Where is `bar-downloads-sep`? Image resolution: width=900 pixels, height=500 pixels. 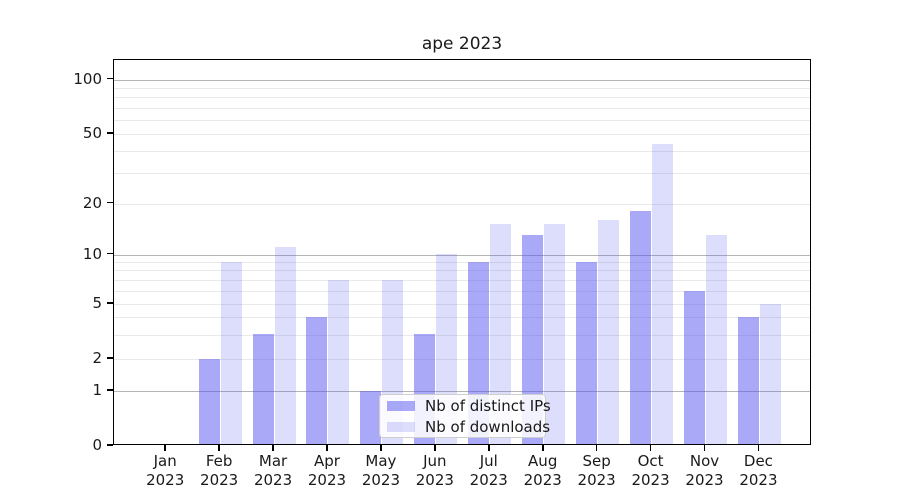
bar-downloads-sep is located at coordinates (609, 331).